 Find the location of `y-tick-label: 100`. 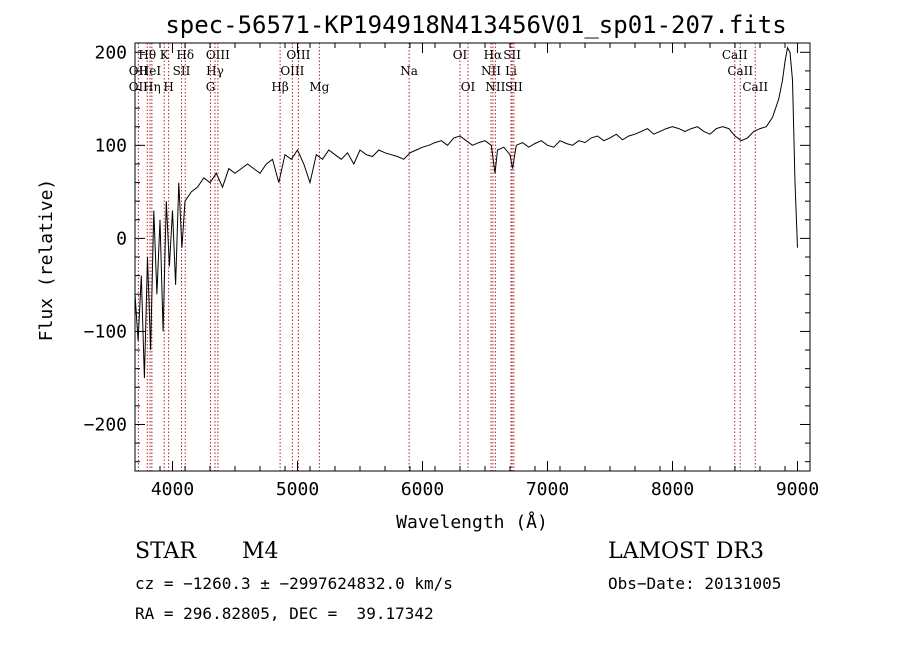

y-tick-label: 100 is located at coordinates (110, 145).